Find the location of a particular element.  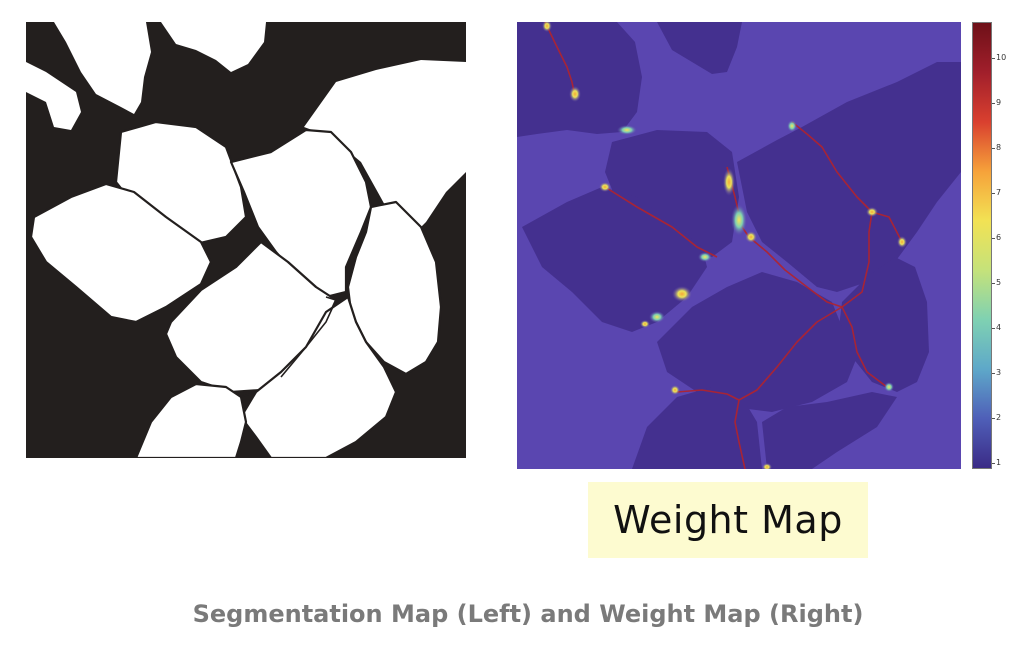

weight-map-label-box: Weight Map is located at coordinates (728, 520).